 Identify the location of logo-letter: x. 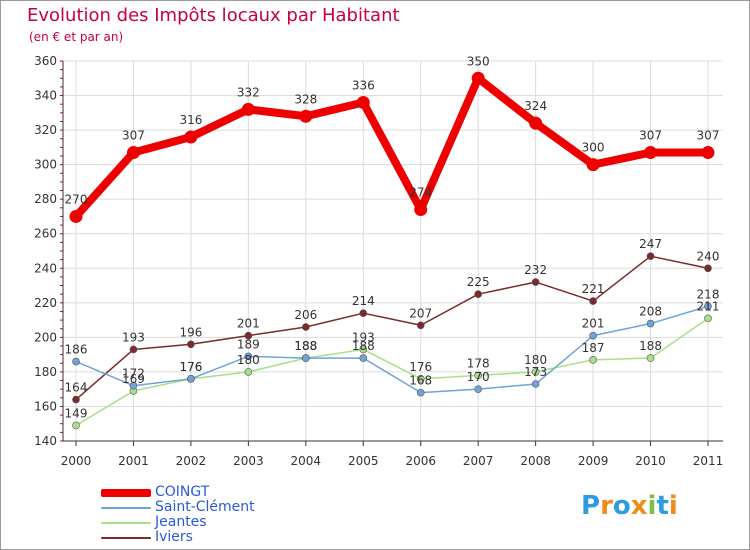
(639, 506).